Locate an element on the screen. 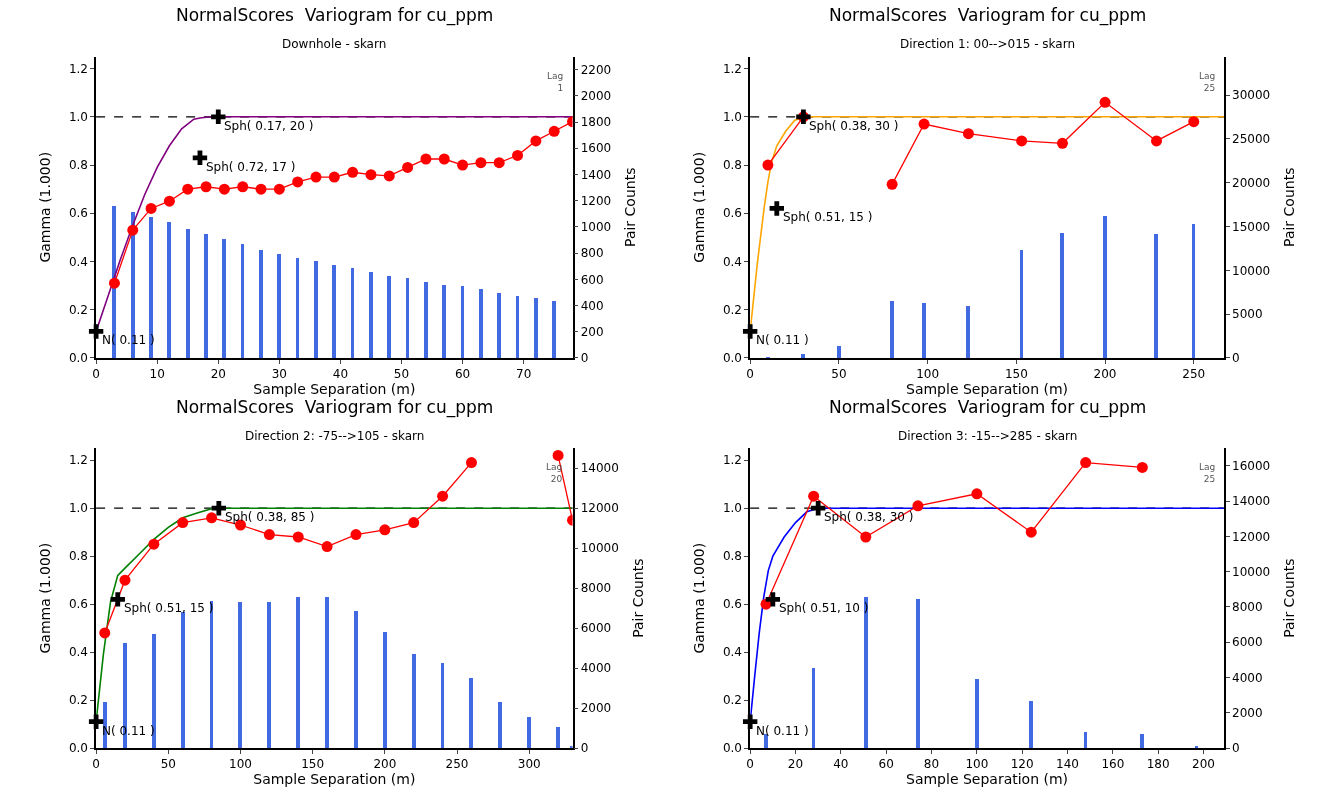 The height and width of the screenshot is (792, 1320). annotation: Sph( 0.51, 15 ) is located at coordinates (828, 217).